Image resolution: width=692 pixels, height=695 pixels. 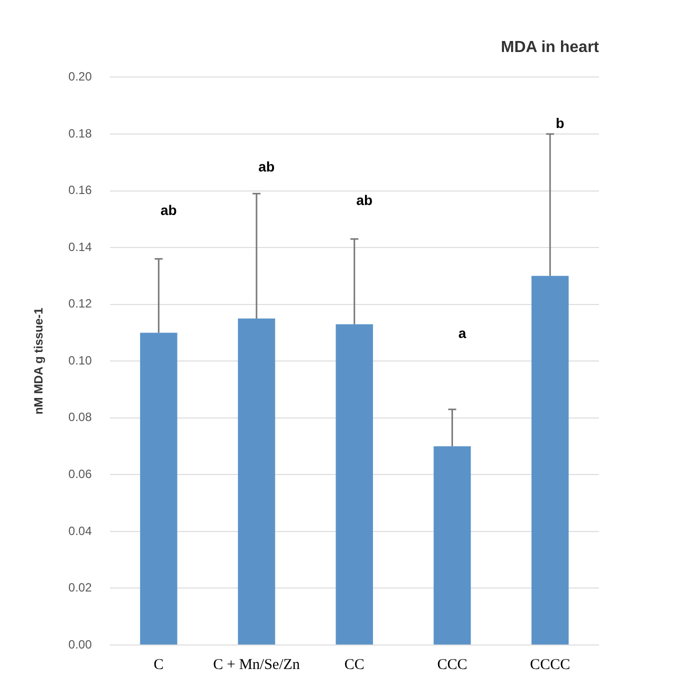 I want to click on x-tick-label: CCCC, so click(x=550, y=664).